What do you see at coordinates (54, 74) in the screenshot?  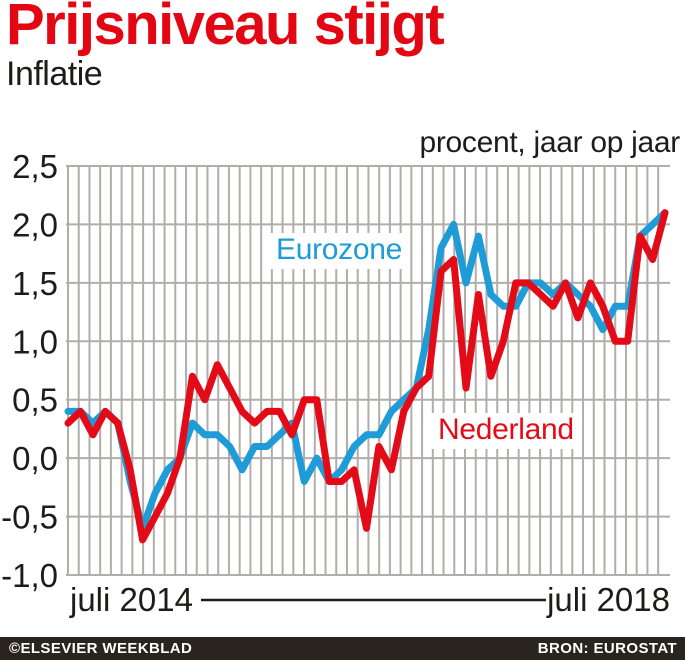 I see `page-subtitle: Inflatie` at bounding box center [54, 74].